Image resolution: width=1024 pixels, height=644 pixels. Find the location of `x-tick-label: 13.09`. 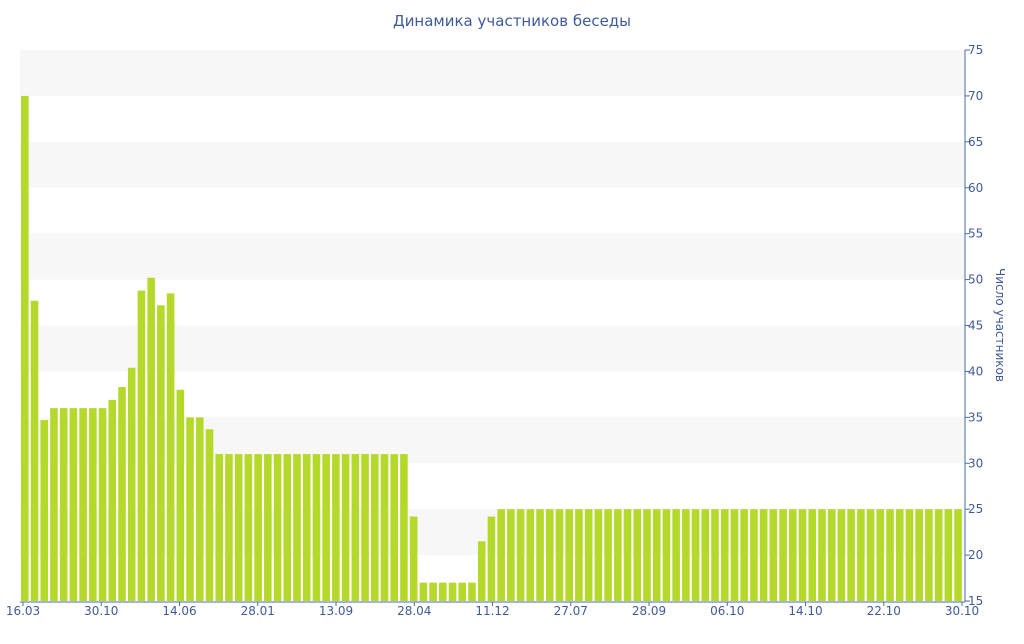

x-tick-label: 13.09 is located at coordinates (336, 611).